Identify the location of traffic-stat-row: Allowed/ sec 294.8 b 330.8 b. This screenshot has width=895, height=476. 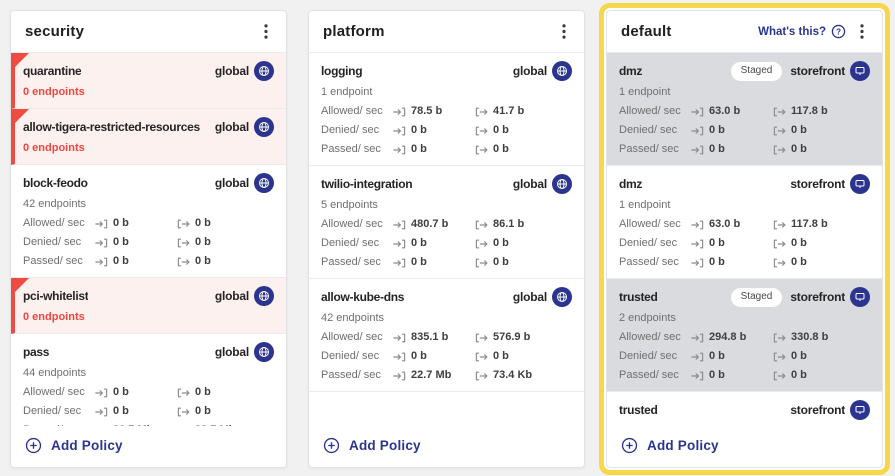
(744, 337).